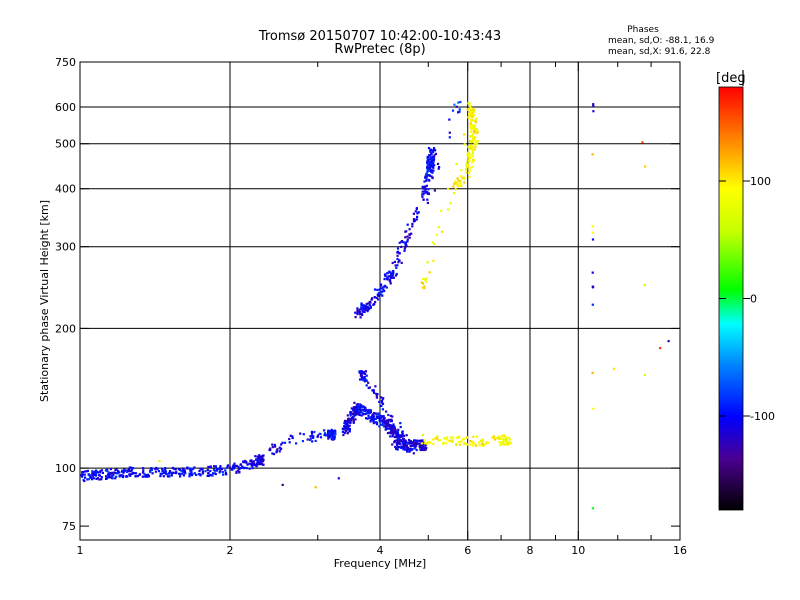 The width and height of the screenshot is (800, 600). Describe the element at coordinates (65, 247) in the screenshot. I see `y-tick-label: 300` at that location.